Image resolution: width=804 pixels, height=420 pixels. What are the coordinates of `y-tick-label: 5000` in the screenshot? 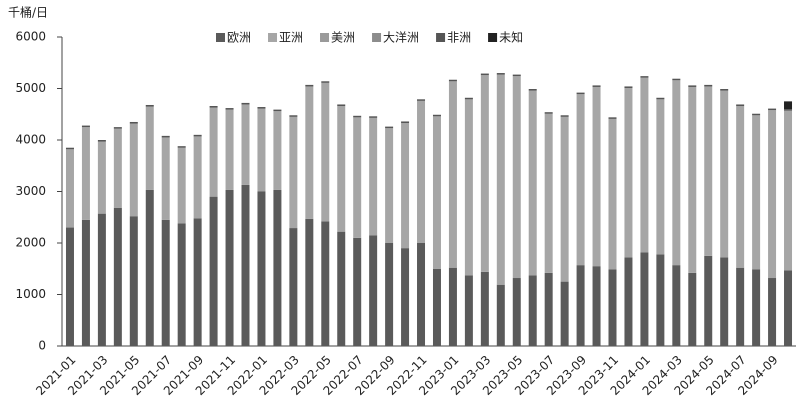 It's located at (30, 88).